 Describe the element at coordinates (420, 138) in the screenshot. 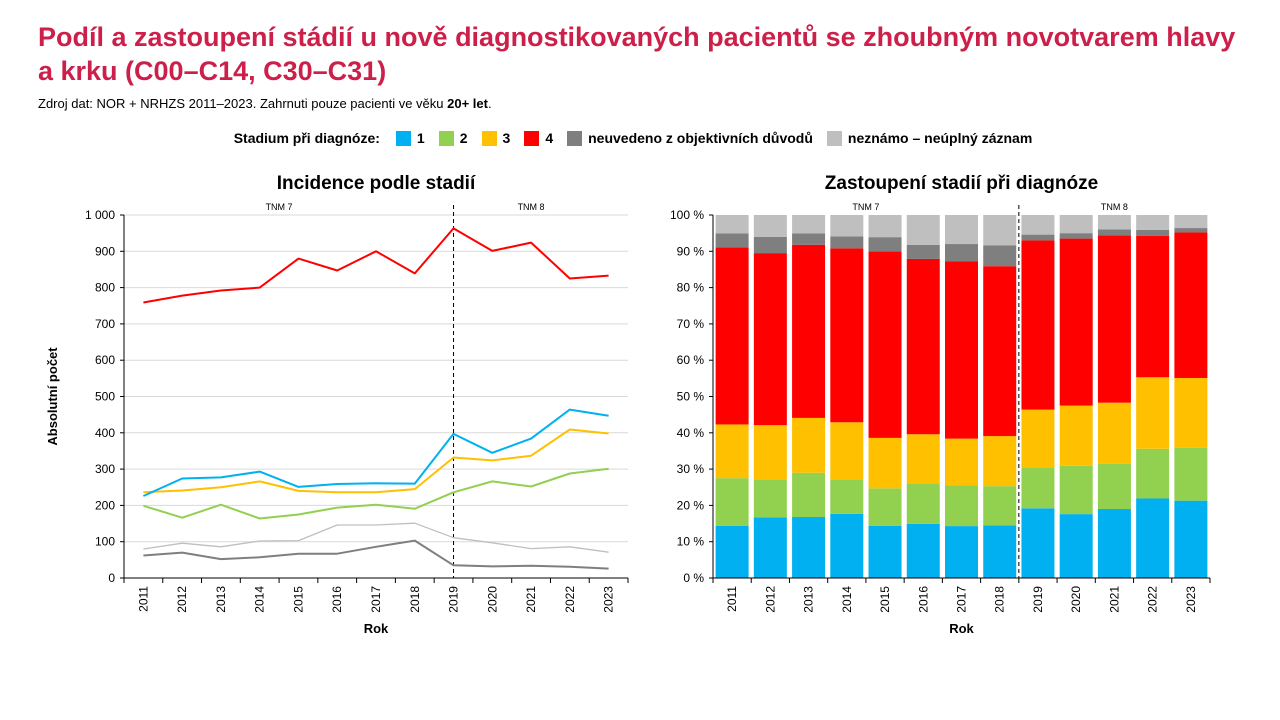

I see `legend-label: 1` at that location.